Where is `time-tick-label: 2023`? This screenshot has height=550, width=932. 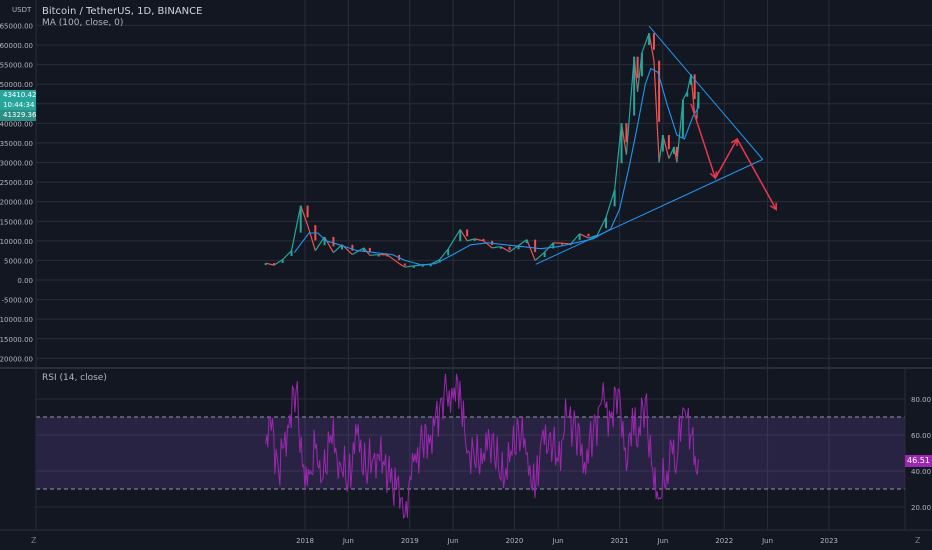
time-tick-label: 2023 is located at coordinates (829, 541).